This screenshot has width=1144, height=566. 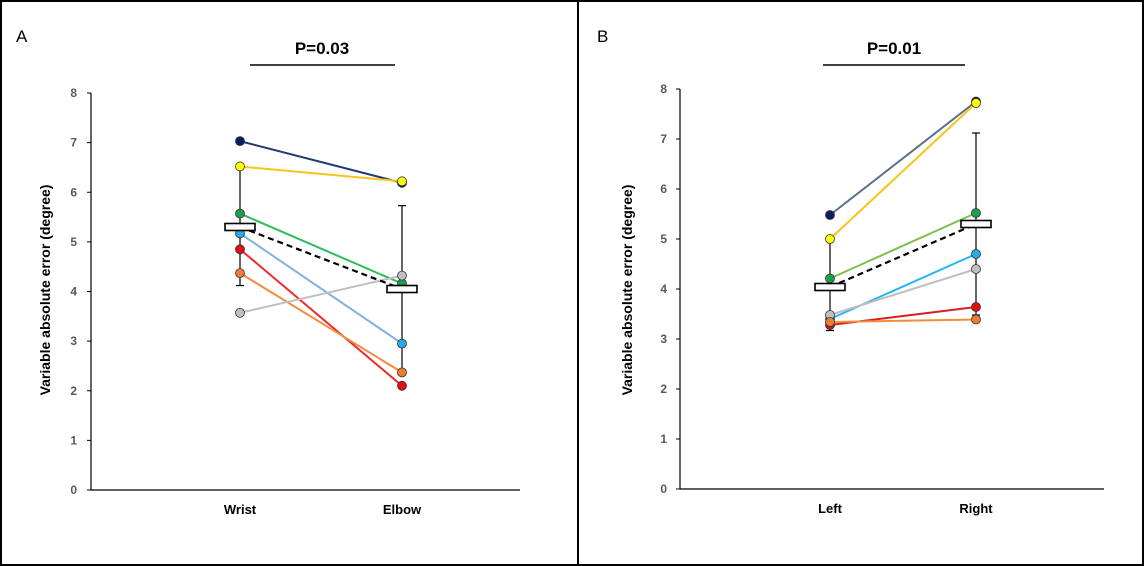 What do you see at coordinates (73, 192) in the screenshot?
I see `panel-a-y-tick-label: 6` at bounding box center [73, 192].